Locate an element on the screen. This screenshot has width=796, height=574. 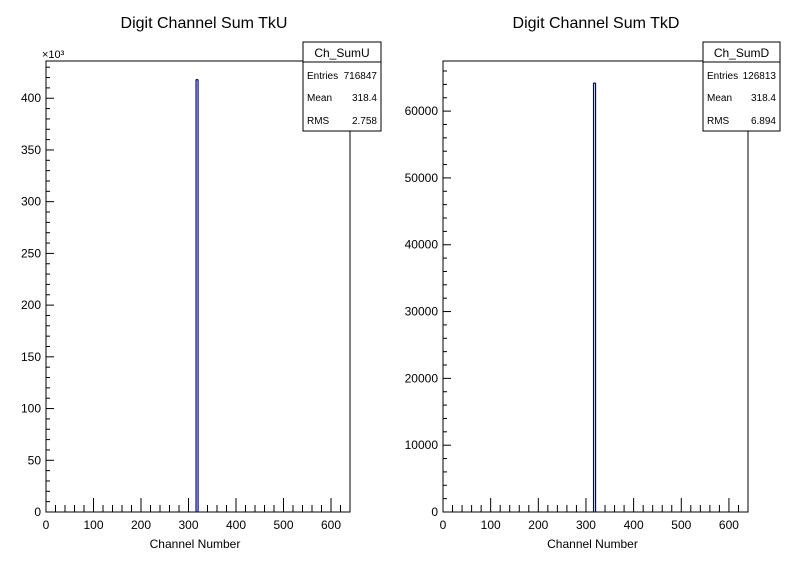
y-tick-label: 30000 is located at coordinates (422, 312).